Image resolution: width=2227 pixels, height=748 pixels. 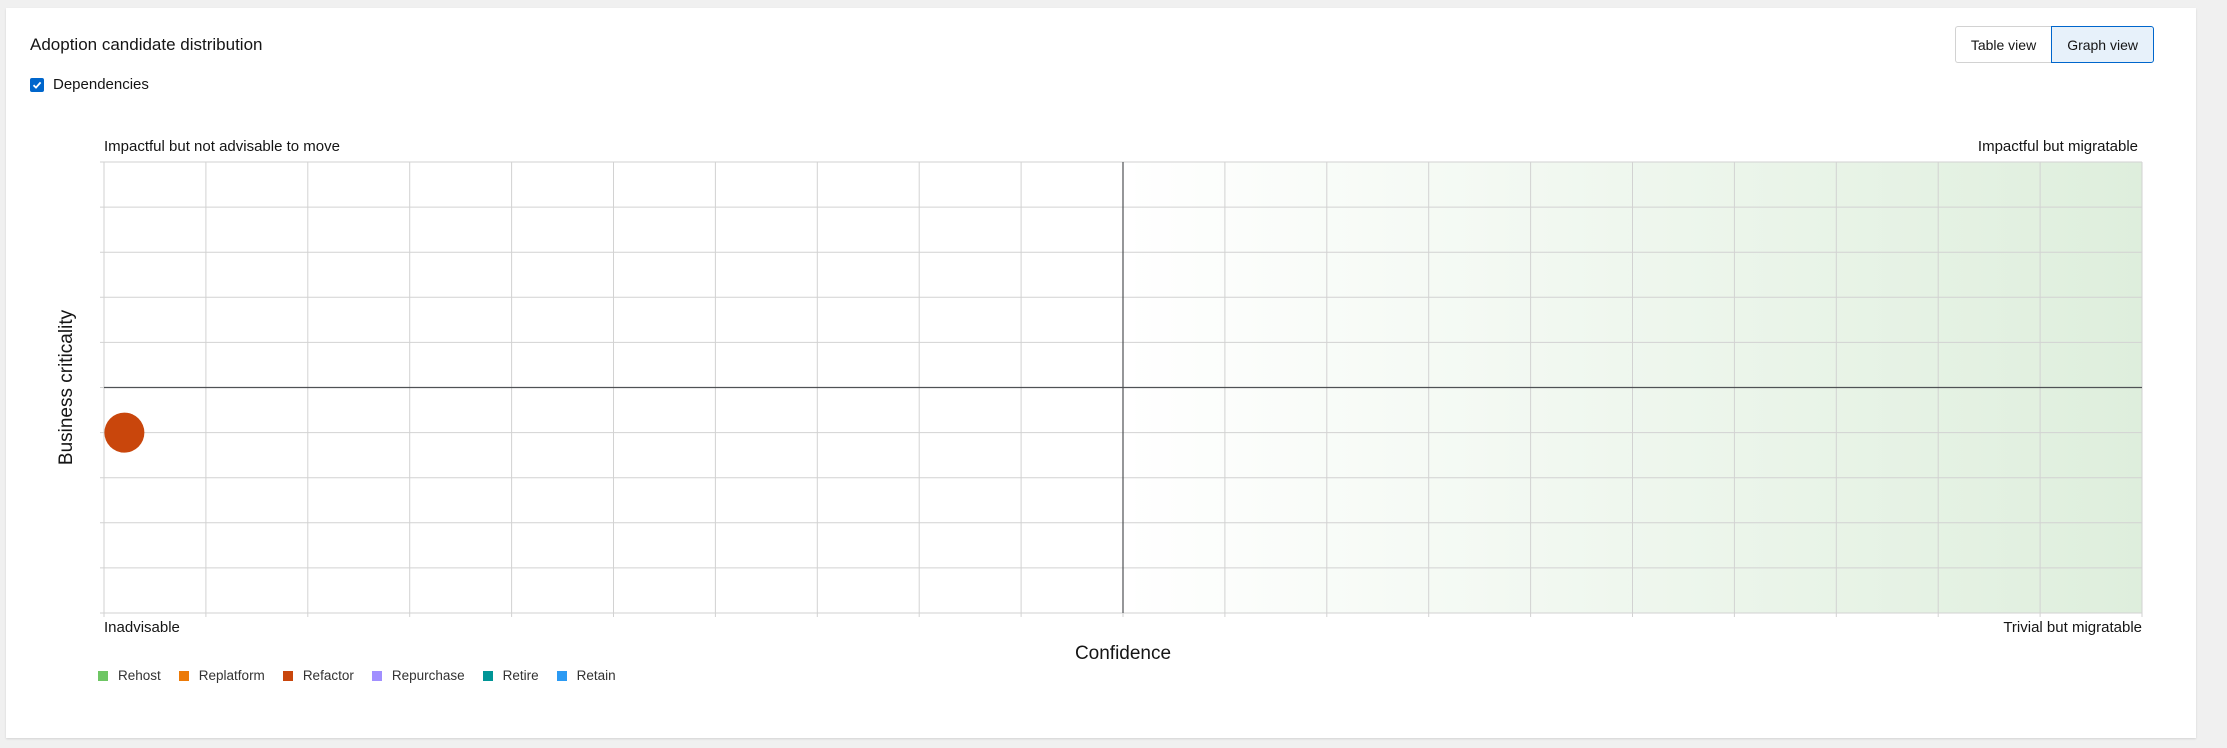 I want to click on view-toggle-group: Table view Graph view, so click(x=2054, y=44).